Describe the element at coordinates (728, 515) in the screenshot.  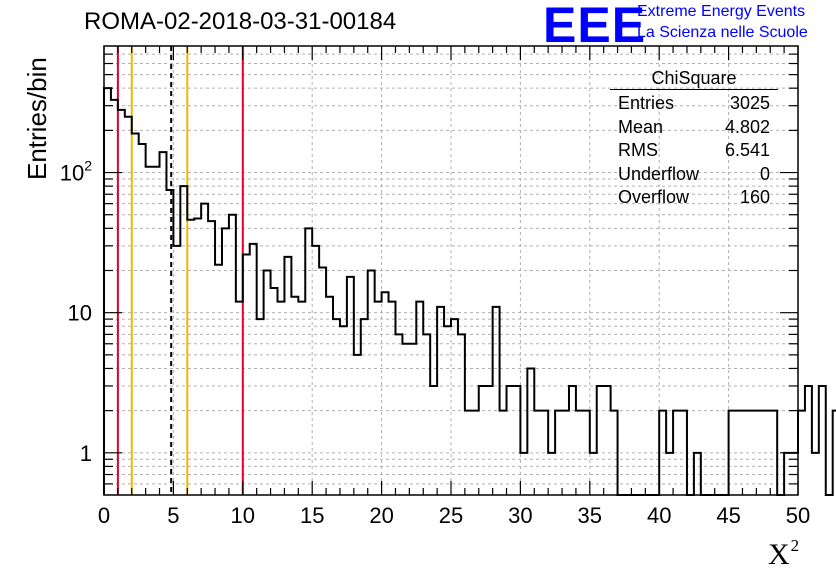
I see `x-tick-label: 45` at that location.